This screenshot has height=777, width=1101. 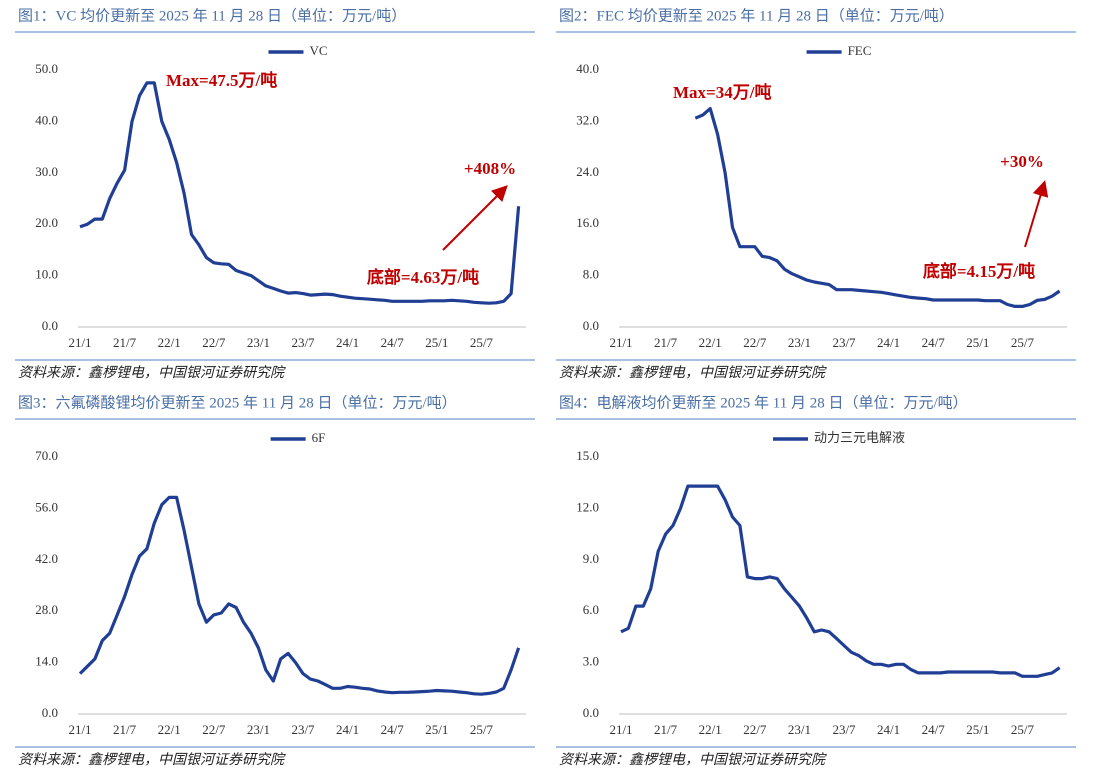 What do you see at coordinates (587, 171) in the screenshot?
I see `y-tick-label: 24.0` at bounding box center [587, 171].